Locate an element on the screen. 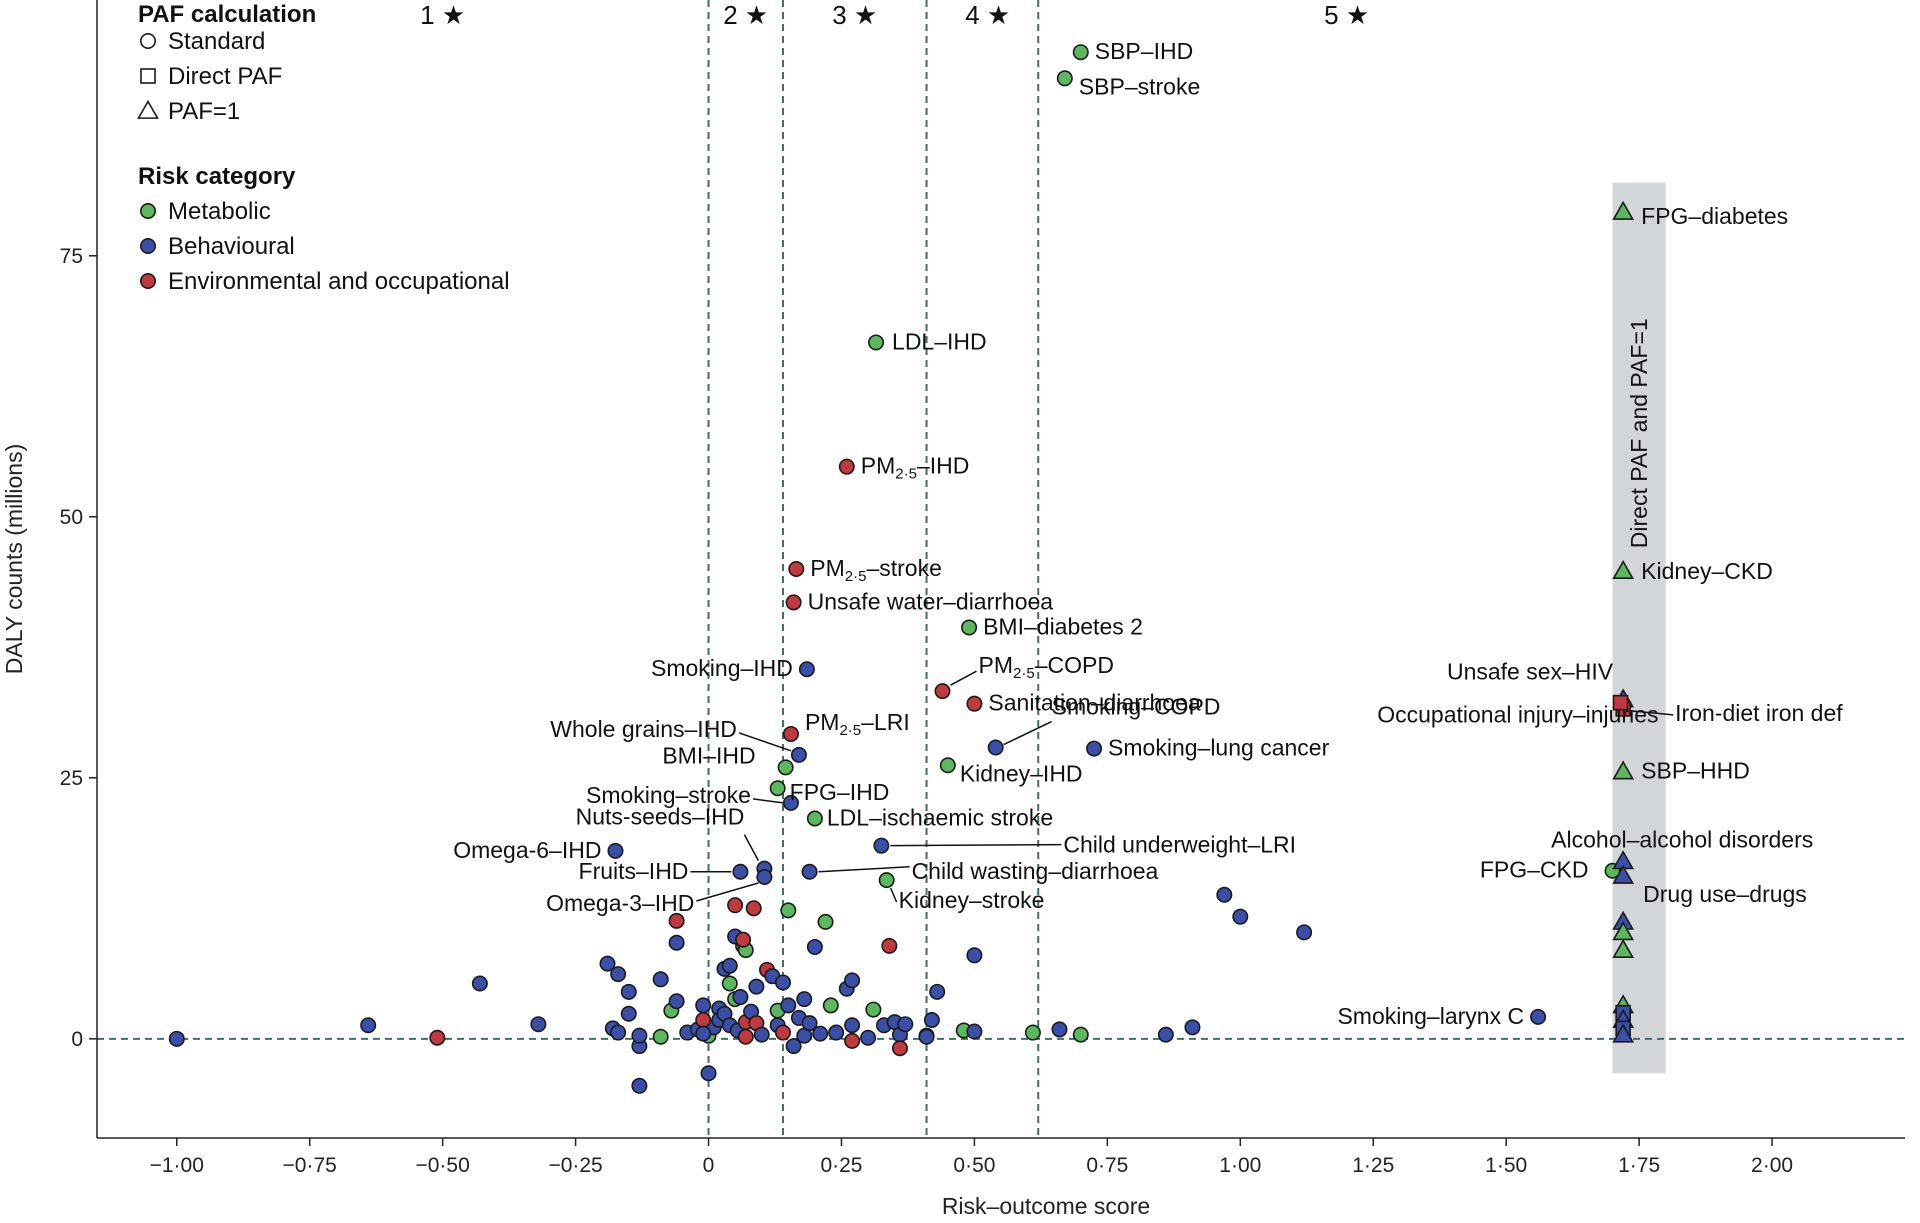 The height and width of the screenshot is (1223, 1920). x-tick-label: 1·50 is located at coordinates (1506, 1165).